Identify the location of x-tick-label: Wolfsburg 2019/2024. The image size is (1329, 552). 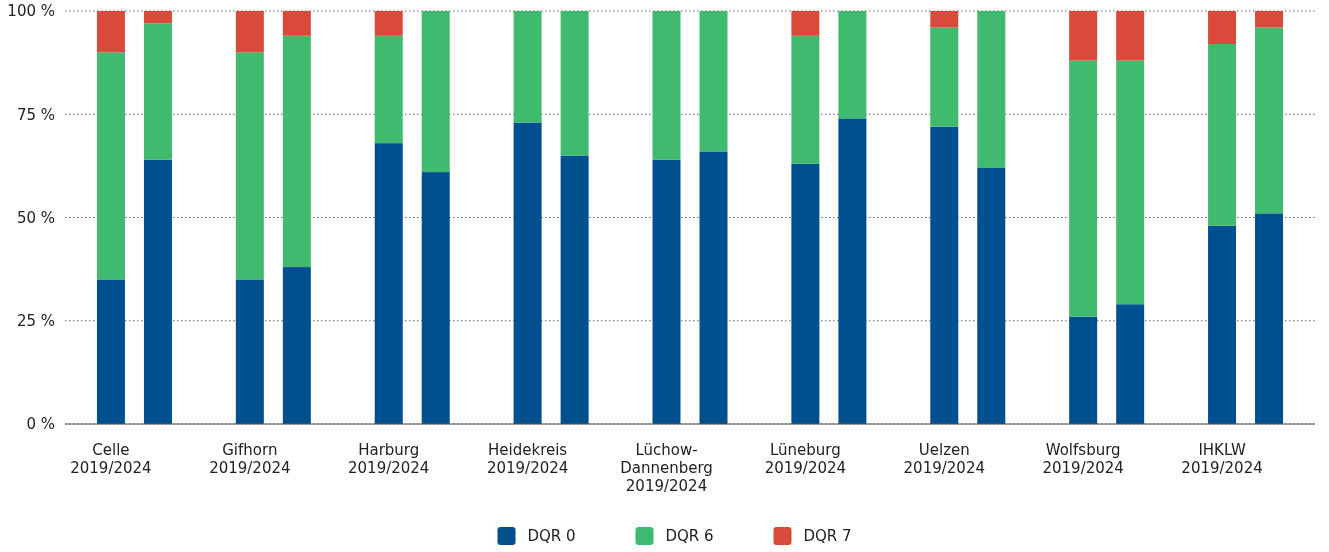
(1083, 459).